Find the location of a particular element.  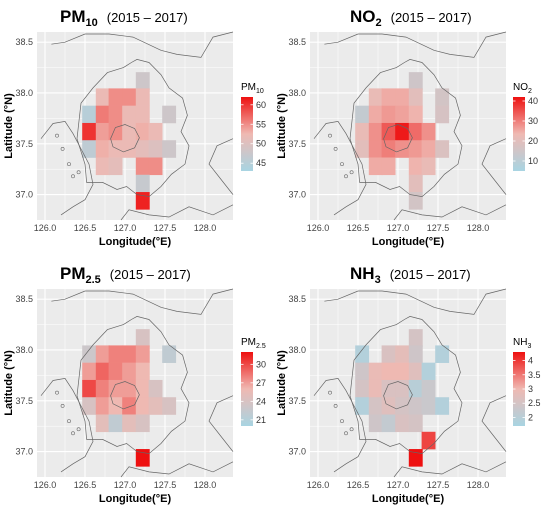

legend-tick-label: 10 is located at coordinates (533, 161).